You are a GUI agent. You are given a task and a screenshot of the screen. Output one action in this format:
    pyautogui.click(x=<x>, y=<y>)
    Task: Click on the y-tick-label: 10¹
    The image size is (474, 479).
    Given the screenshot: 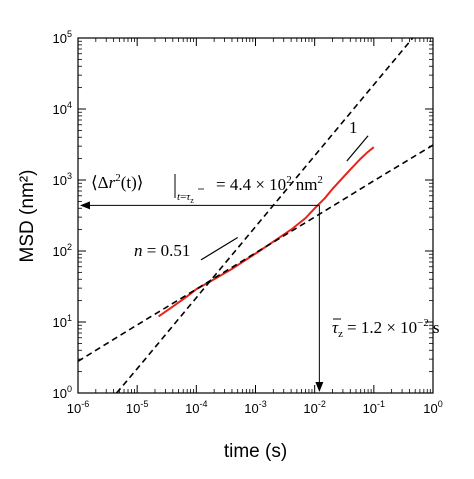 What is the action you would take?
    pyautogui.click(x=62, y=321)
    